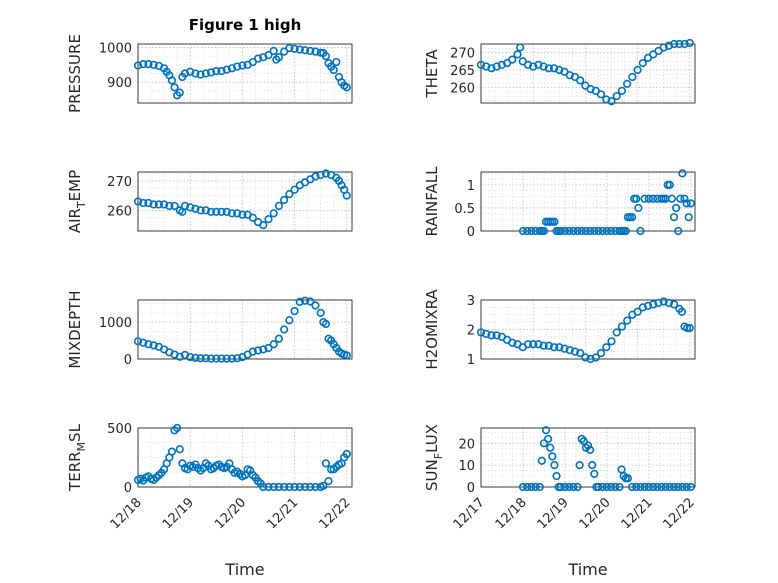  What do you see at coordinates (432, 74) in the screenshot?
I see `y-axis-label: THETA` at bounding box center [432, 74].